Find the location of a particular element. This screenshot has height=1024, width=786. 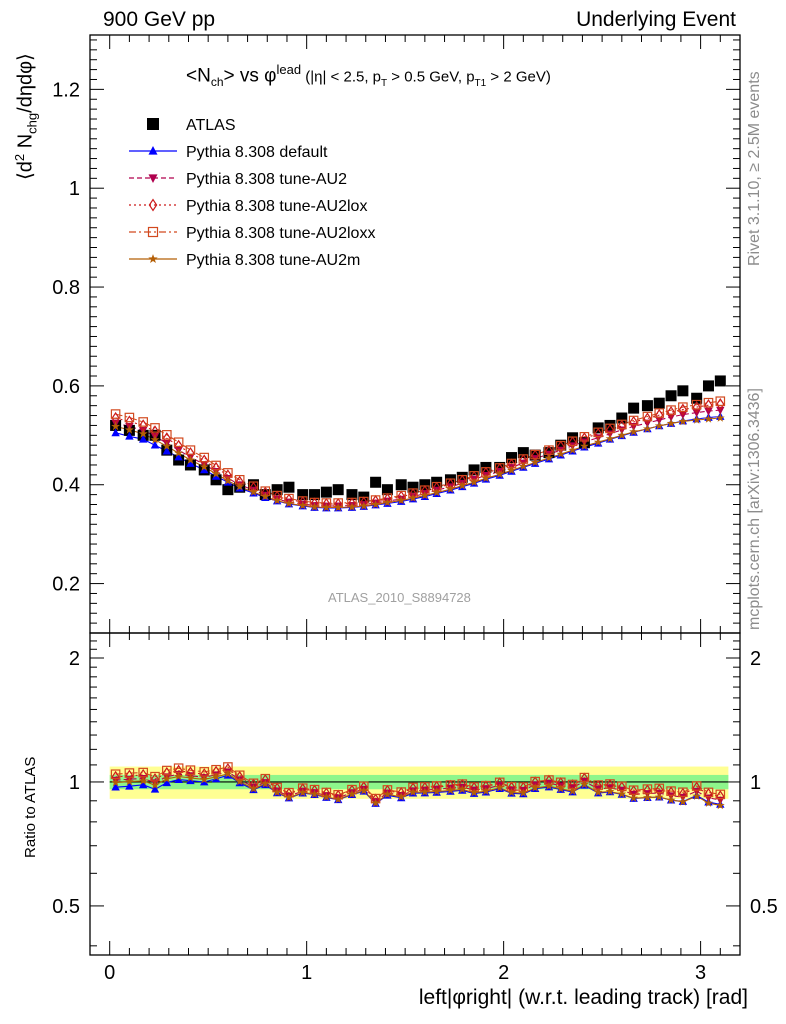

legend-marker-pythia-8-308-tune-au2m is located at coordinates (153, 258).